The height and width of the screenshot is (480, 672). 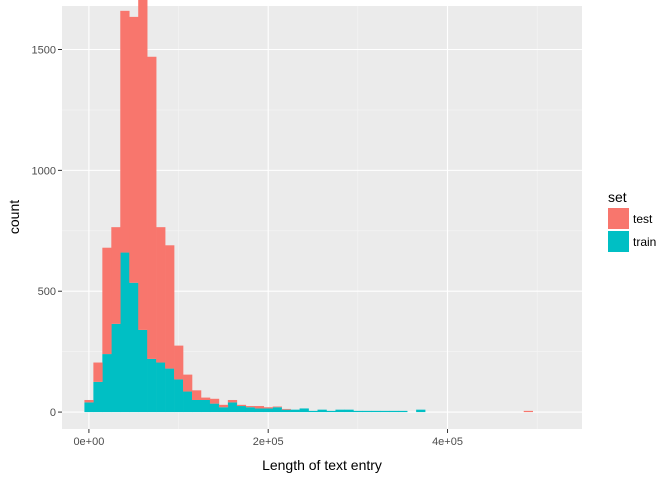 What do you see at coordinates (632, 220) in the screenshot?
I see `legend: set test train` at bounding box center [632, 220].